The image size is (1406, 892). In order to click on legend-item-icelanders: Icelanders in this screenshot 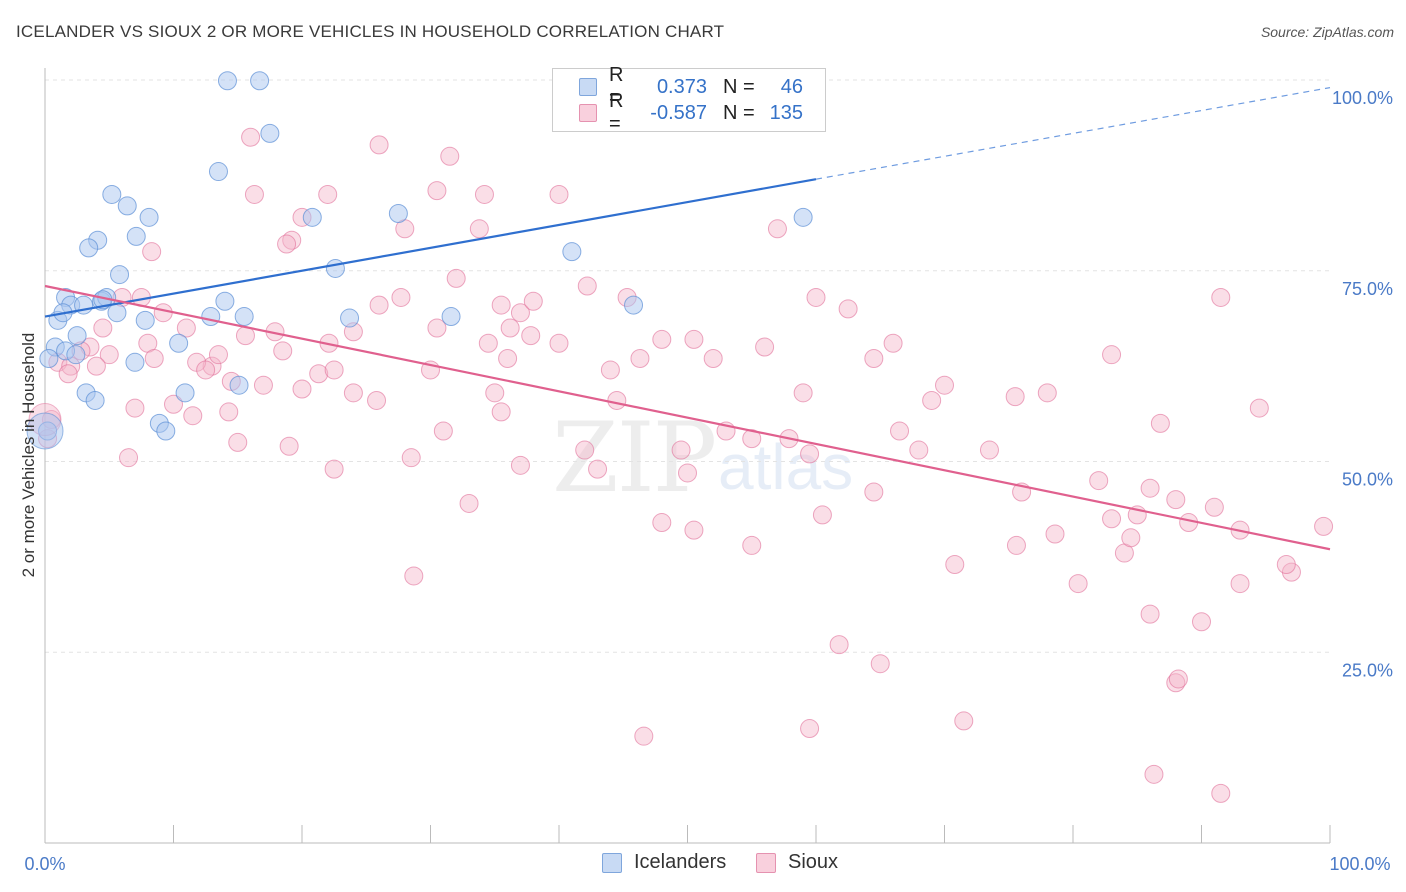, I will do `click(664, 862)`.